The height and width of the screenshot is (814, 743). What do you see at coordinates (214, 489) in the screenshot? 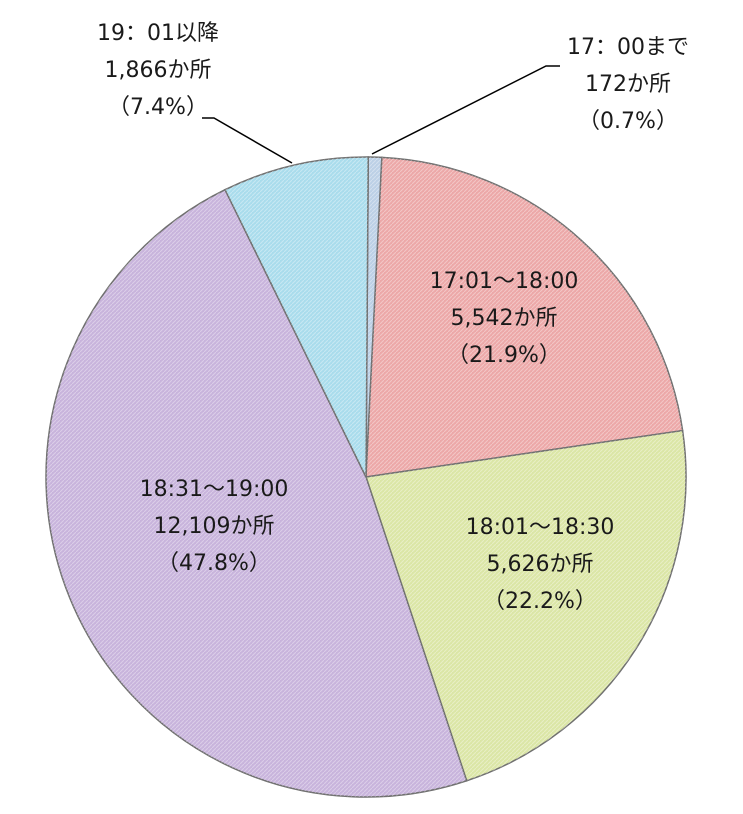
I see `data-label-category: 18:31～19:00` at bounding box center [214, 489].